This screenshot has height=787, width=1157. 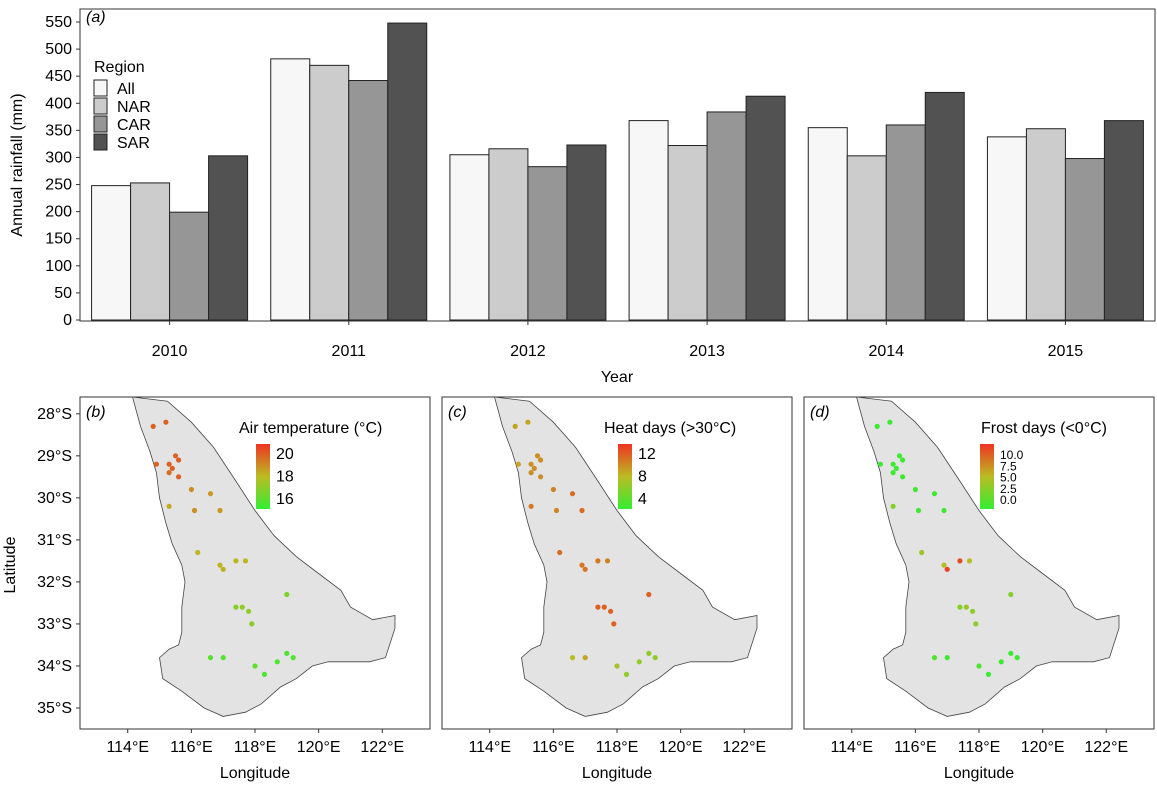 What do you see at coordinates (10, 564) in the screenshot?
I see `map-y-axis-title: Latitude` at bounding box center [10, 564].